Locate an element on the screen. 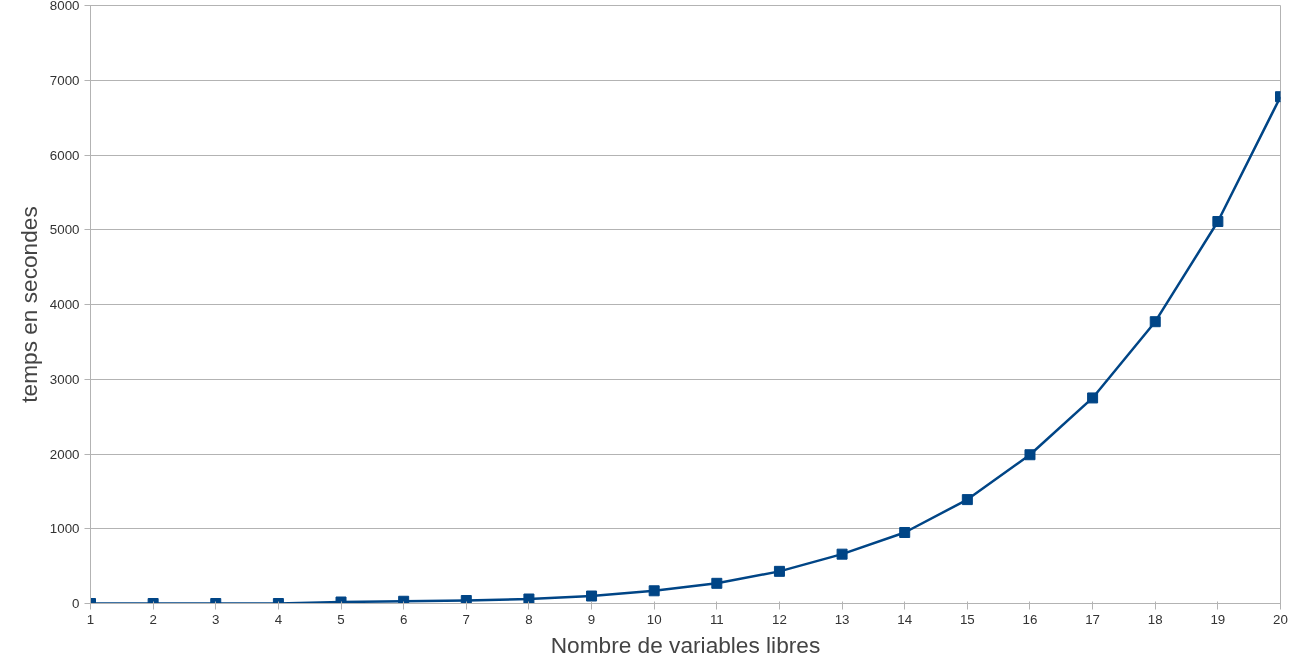 The height and width of the screenshot is (665, 1304). x-tick-label: 18 is located at coordinates (1155, 619).